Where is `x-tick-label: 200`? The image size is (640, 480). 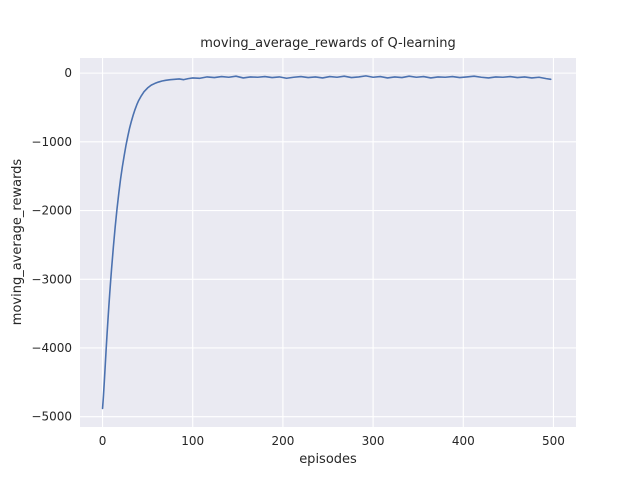 x-tick-label: 200 is located at coordinates (282, 441).